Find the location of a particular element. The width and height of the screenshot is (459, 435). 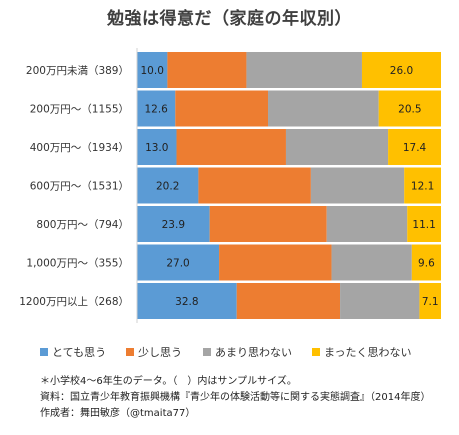

legend-label: あまり思わない is located at coordinates (253, 352).